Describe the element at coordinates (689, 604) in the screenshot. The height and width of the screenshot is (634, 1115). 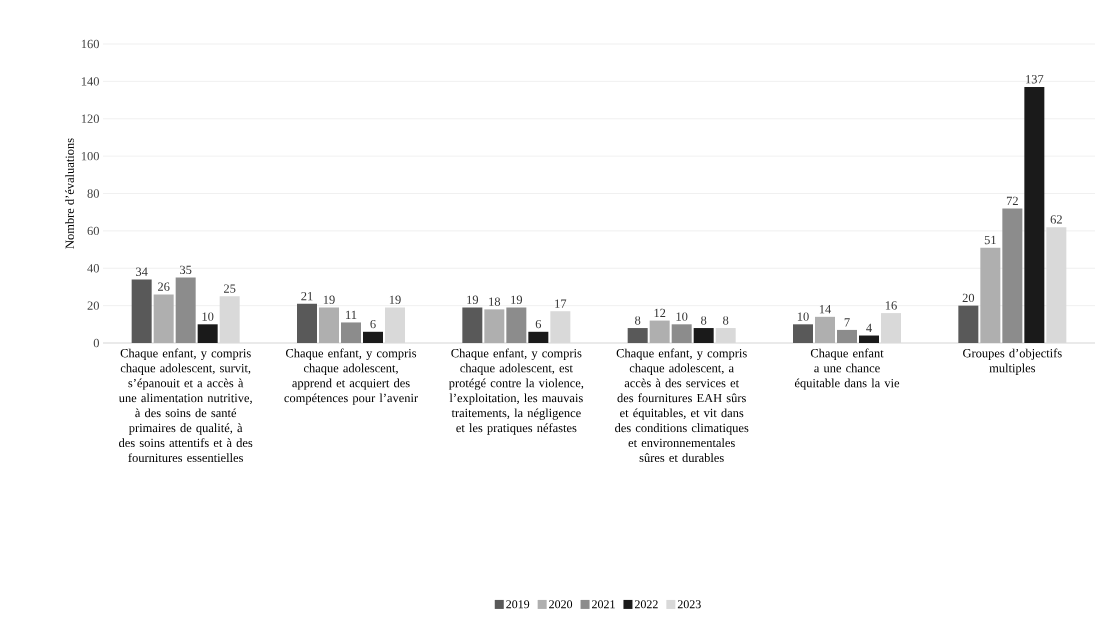
I see `legend-label: 2023` at that location.